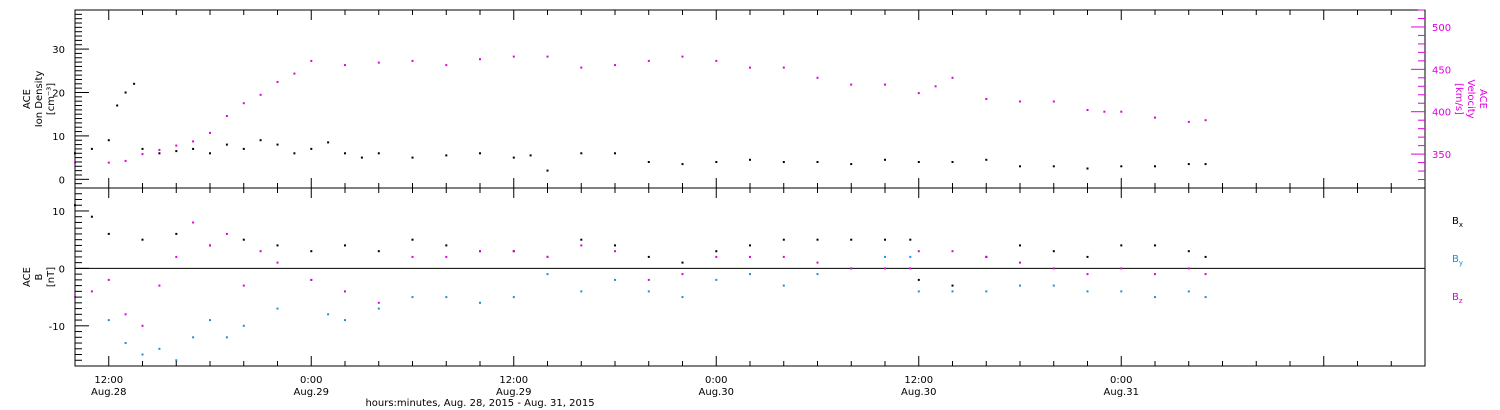 The height and width of the screenshot is (410, 1500). I want to click on legend-bx: Bx, so click(1457, 222).